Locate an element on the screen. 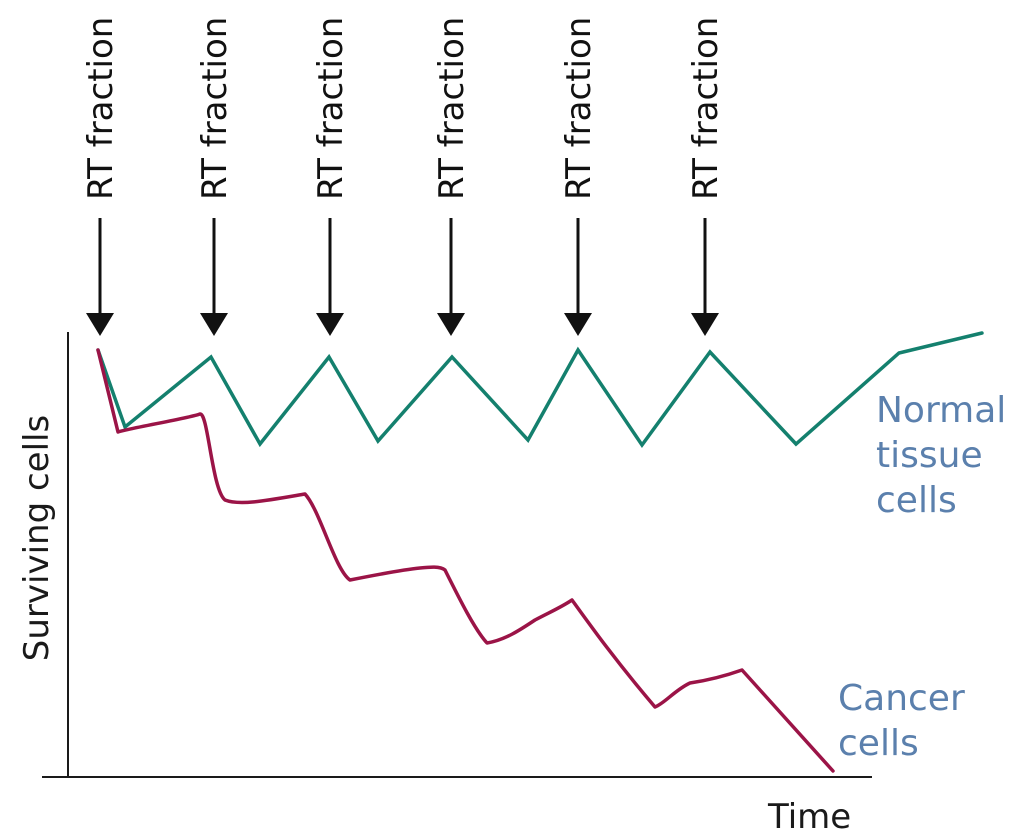 This screenshot has width=1016, height=837. x-axis-label: Time is located at coordinates (809, 817).